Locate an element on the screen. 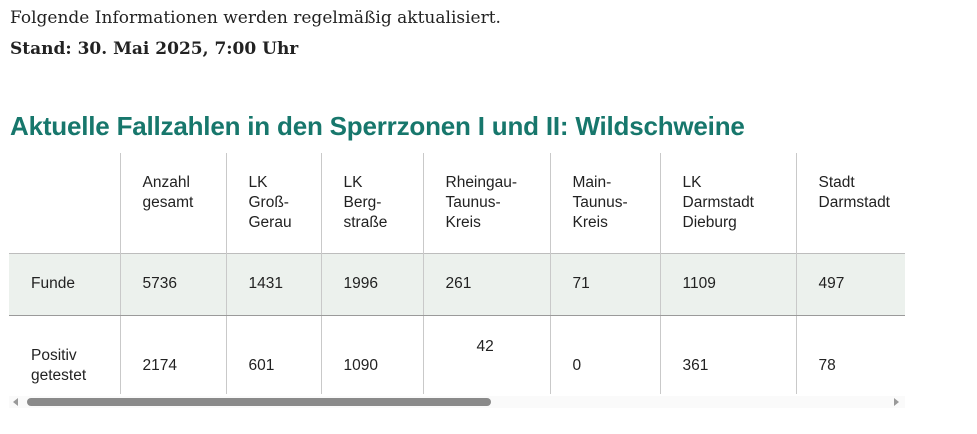 This screenshot has height=434, width=977. table-cell: 1996 is located at coordinates (371, 284).